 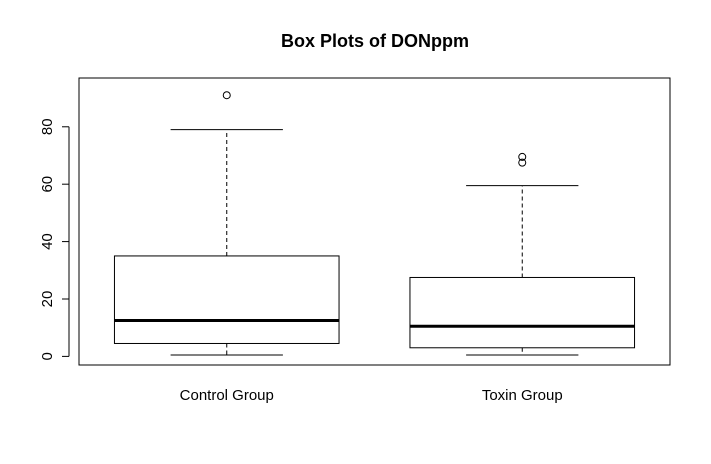 What do you see at coordinates (47, 184) in the screenshot?
I see `y-tick-label: 60` at bounding box center [47, 184].